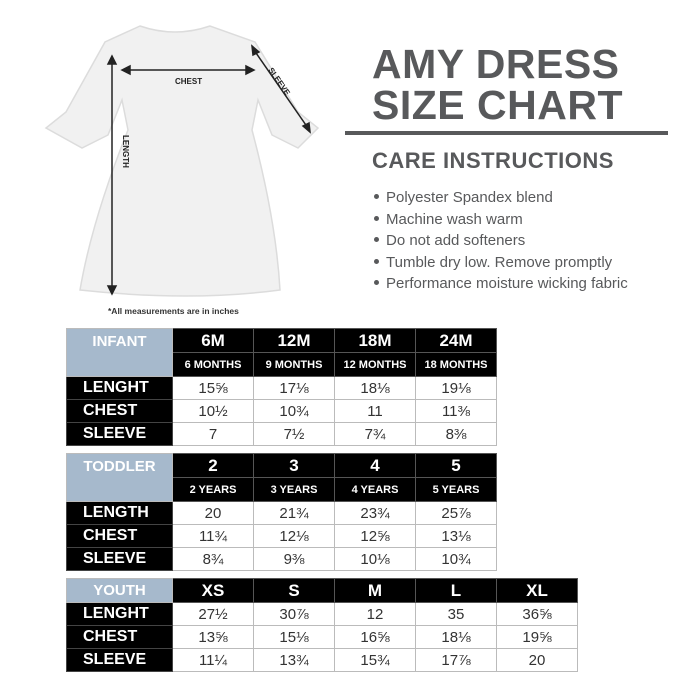 This screenshot has height=700, width=700. Describe the element at coordinates (213, 513) in the screenshot. I see `table-cell: 20` at that location.